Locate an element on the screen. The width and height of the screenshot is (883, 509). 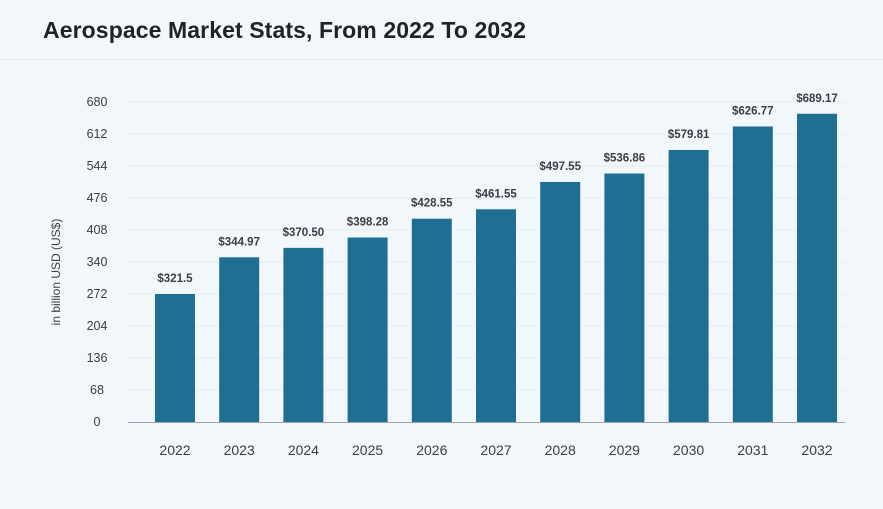
y-tick-label: 136 is located at coordinates (97, 358).